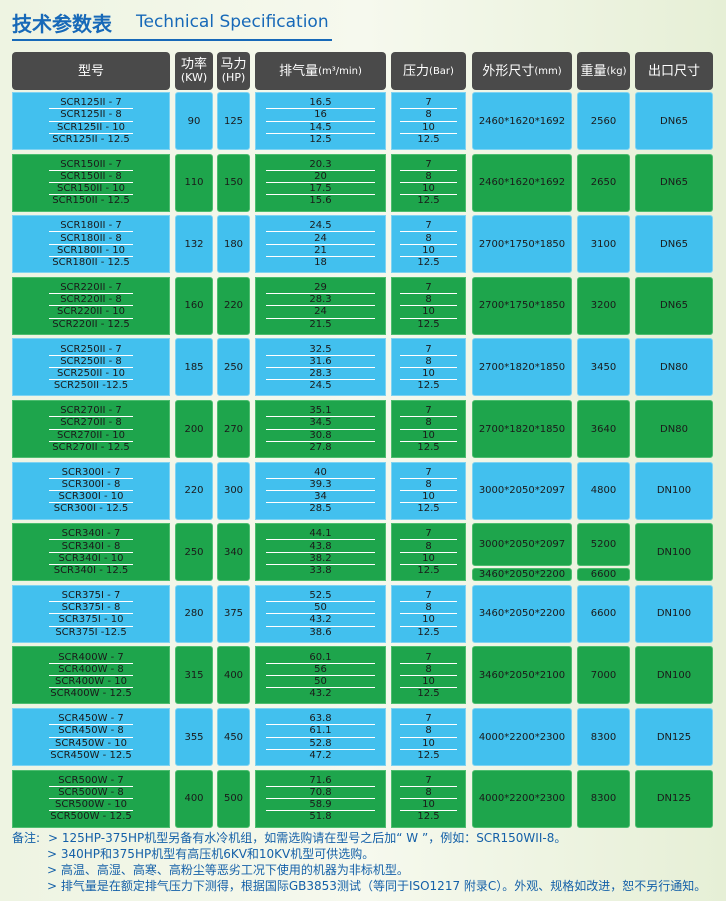 This screenshot has height=901, width=726. I want to click on header-title: 外形尺寸, so click(508, 71).